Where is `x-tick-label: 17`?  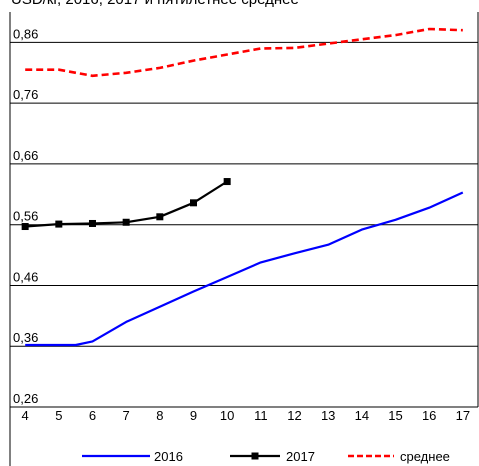 x-tick-label: 17 is located at coordinates (463, 415).